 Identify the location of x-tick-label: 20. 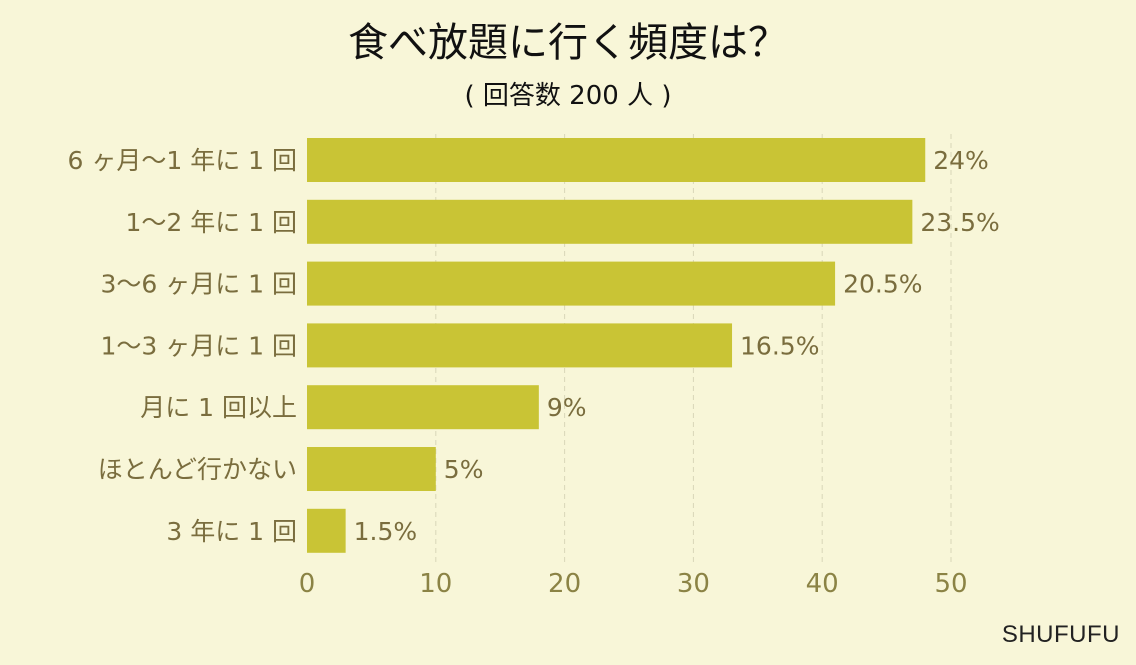
(564, 584).